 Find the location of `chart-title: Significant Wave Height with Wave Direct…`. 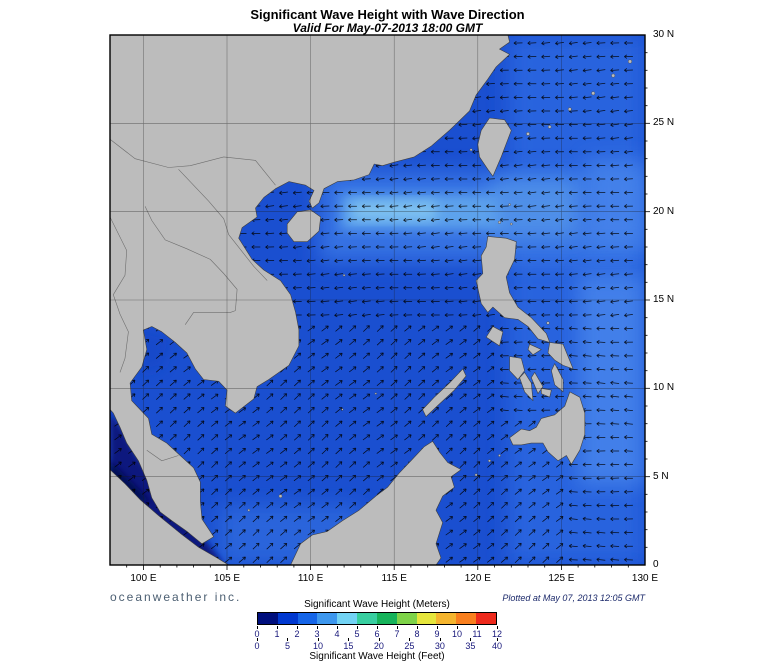

chart-title: Significant Wave Height with Wave Direct… is located at coordinates (387, 14).